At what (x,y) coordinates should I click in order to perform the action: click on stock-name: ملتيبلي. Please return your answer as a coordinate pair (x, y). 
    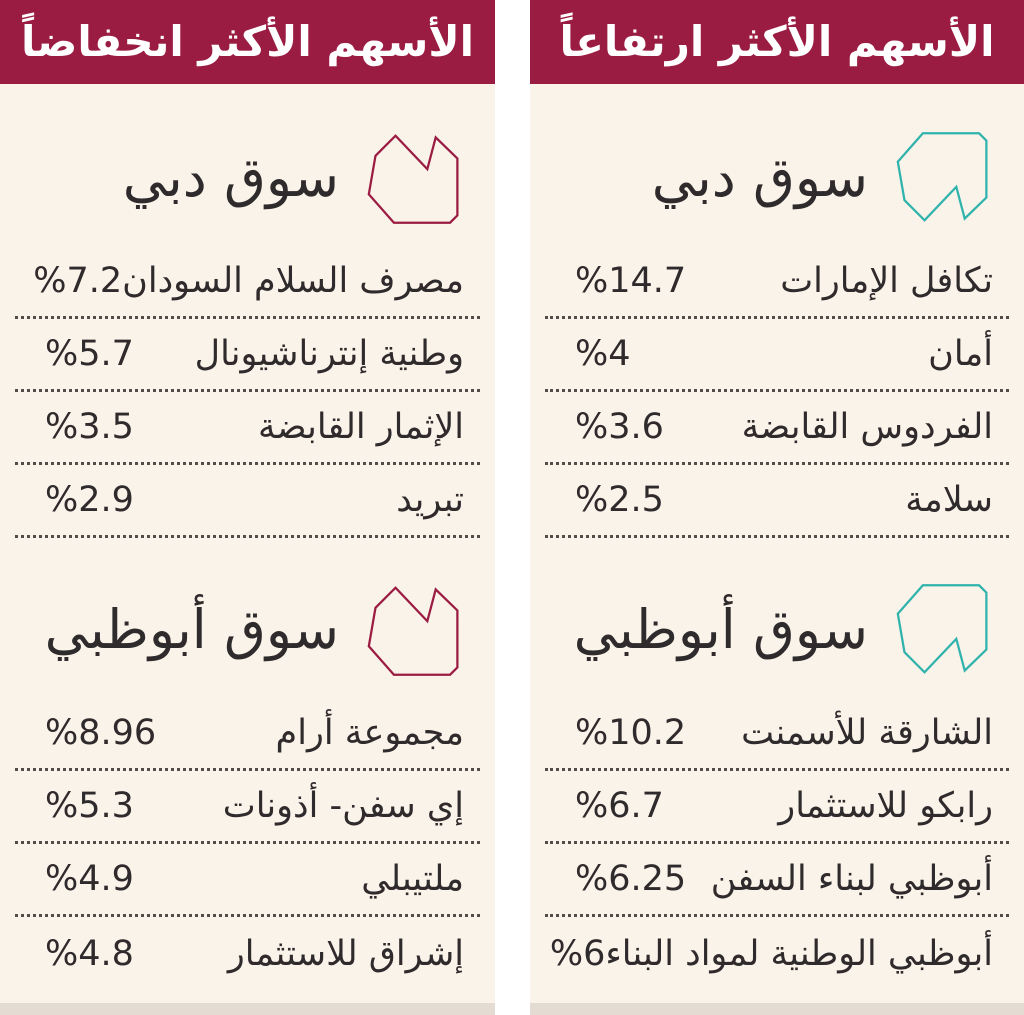
    Looking at the image, I should click on (412, 879).